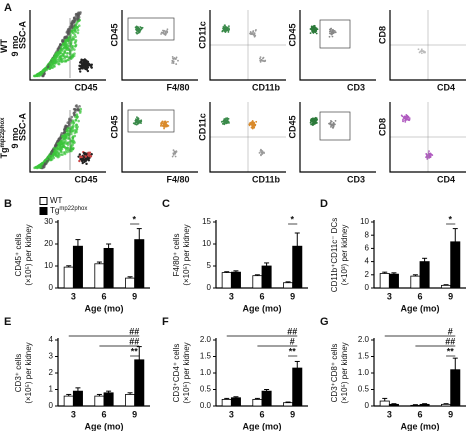 Image resolution: width=474 pixels, height=431 pixels. Describe the element at coordinates (15, 138) in the screenshot. I see `row-label-line: 9 mo` at that location.